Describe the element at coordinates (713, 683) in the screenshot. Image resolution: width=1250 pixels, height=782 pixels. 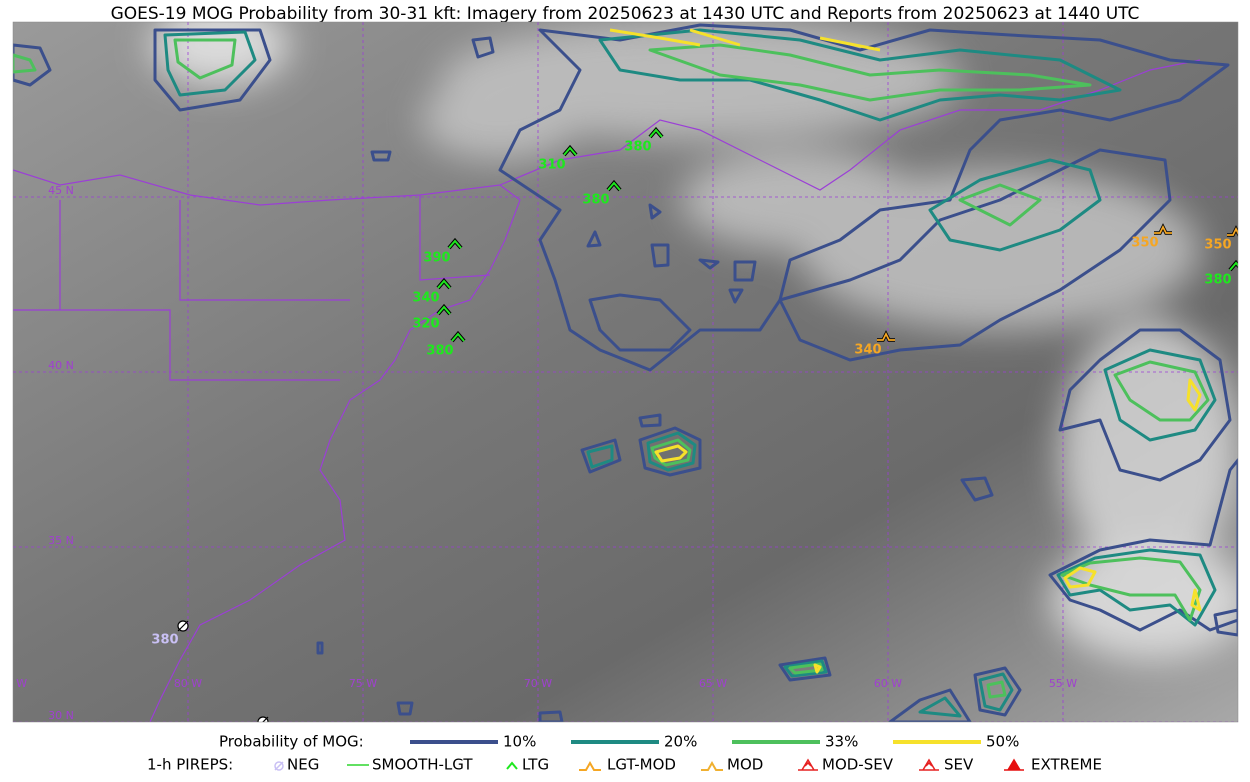
I see `lon-label: 65 W` at that location.